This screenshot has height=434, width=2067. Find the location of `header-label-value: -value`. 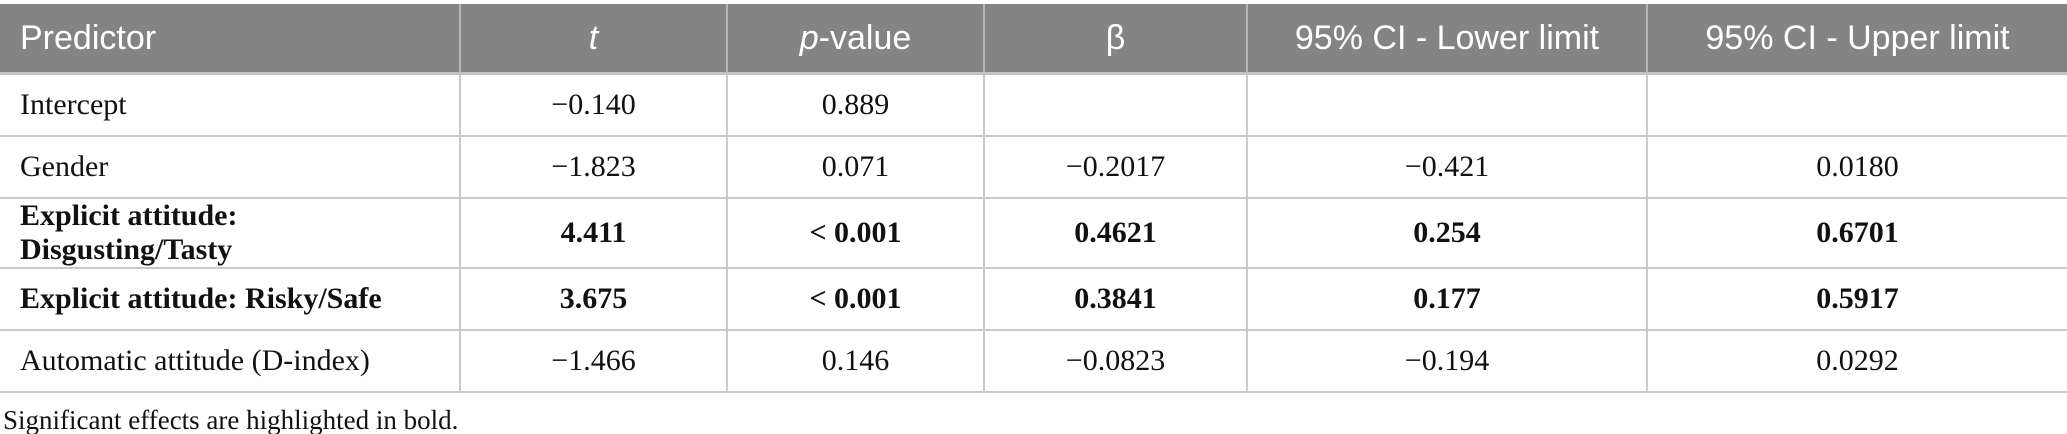

header-label-value: -value is located at coordinates (865, 37).